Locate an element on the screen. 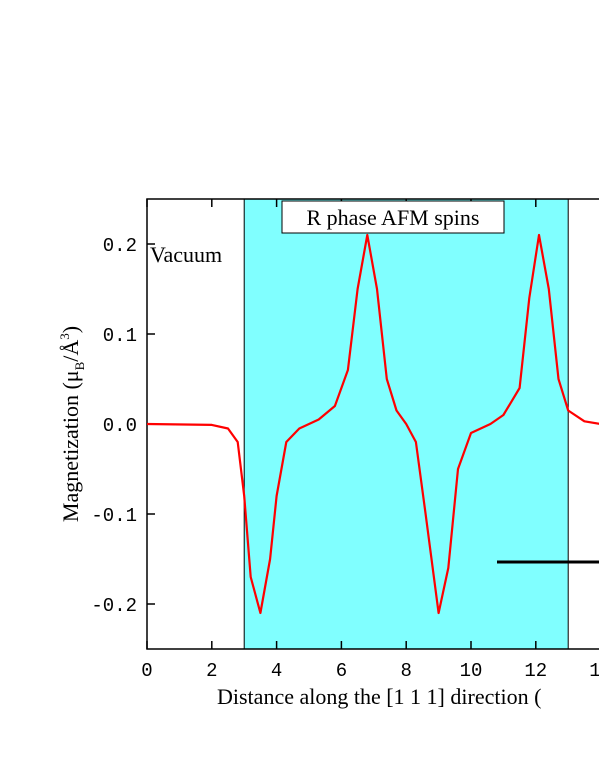  x-tick-label: 8 is located at coordinates (405, 671).